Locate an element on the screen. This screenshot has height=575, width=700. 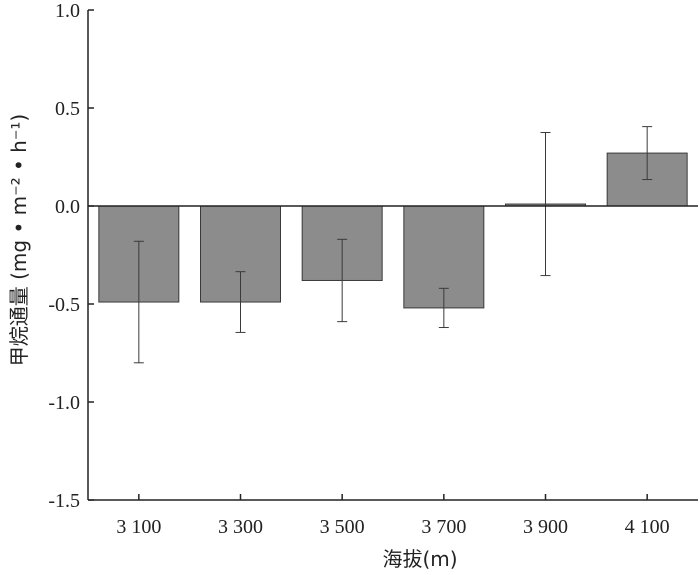
x-ticks: 3 100 3 300 3 500 3 700 3 900 4 100 is located at coordinates (393, 516).